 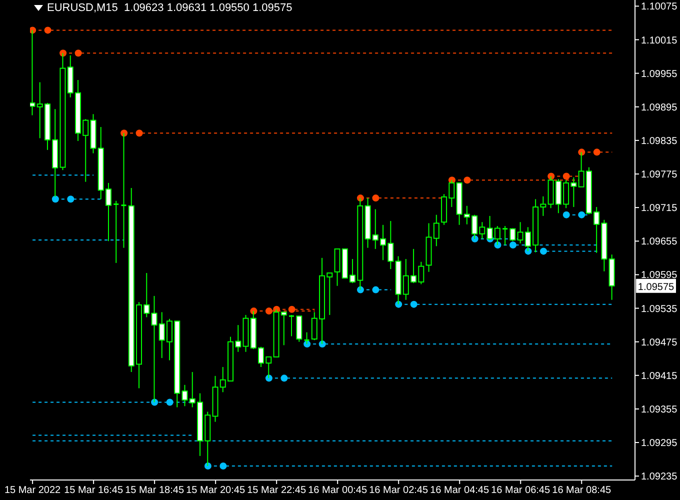 What do you see at coordinates (582, 490) in the screenshot?
I see `x-tick-label: 16 Mar 08:45` at bounding box center [582, 490].